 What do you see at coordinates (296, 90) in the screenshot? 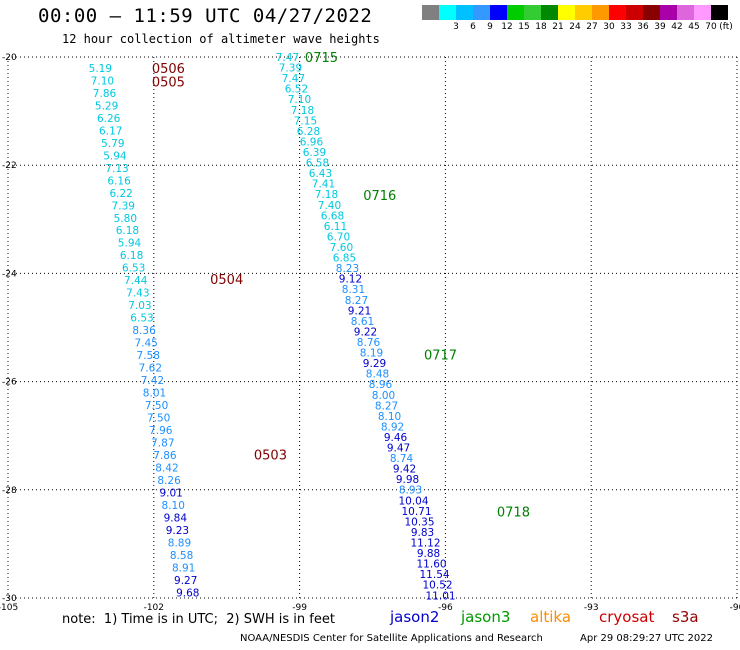
I see `wave-height-value: 6.52` at bounding box center [296, 90].